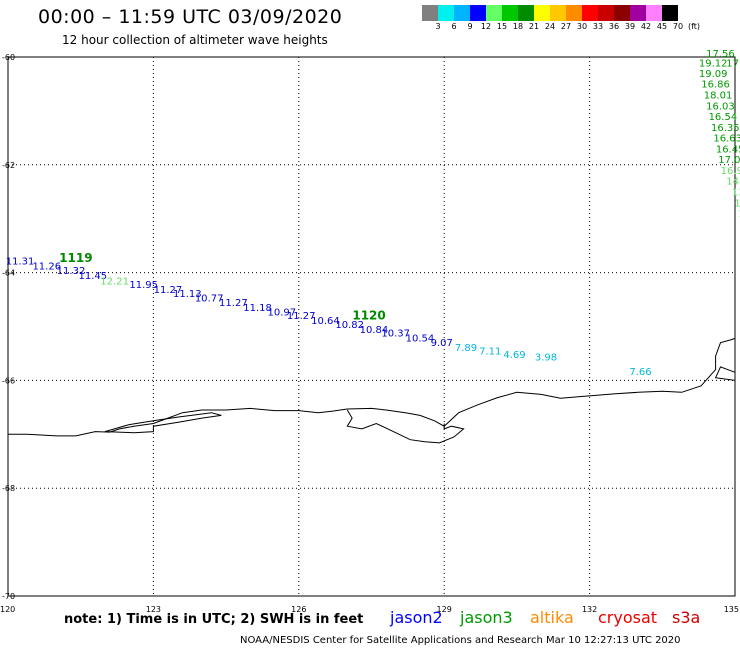  I want to click on wave-height-label: 17.56, so click(720, 54).